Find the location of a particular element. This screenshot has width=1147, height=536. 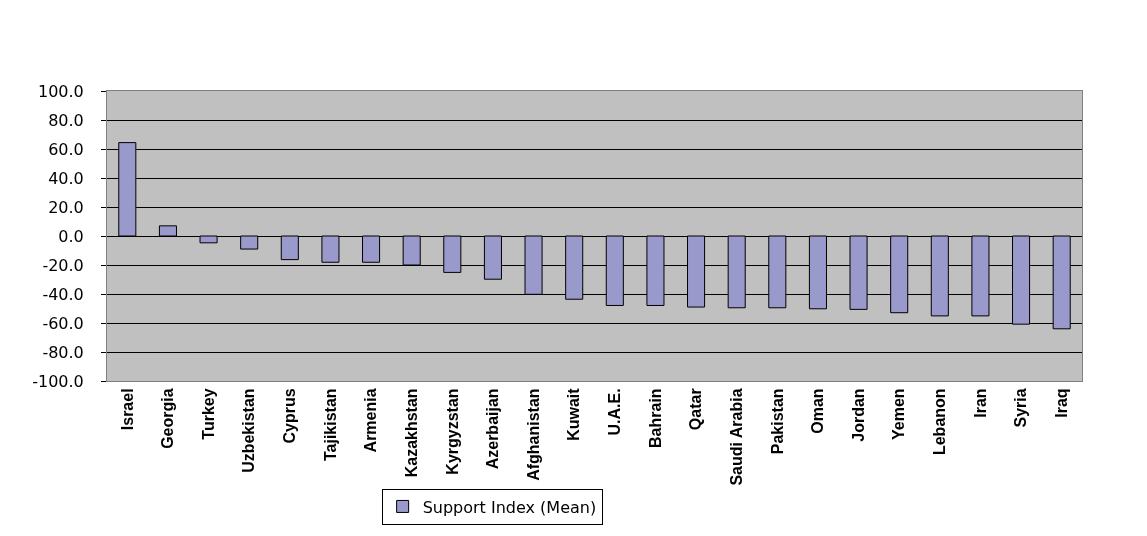

x-tick-label: Uzbekistan is located at coordinates (249, 430).